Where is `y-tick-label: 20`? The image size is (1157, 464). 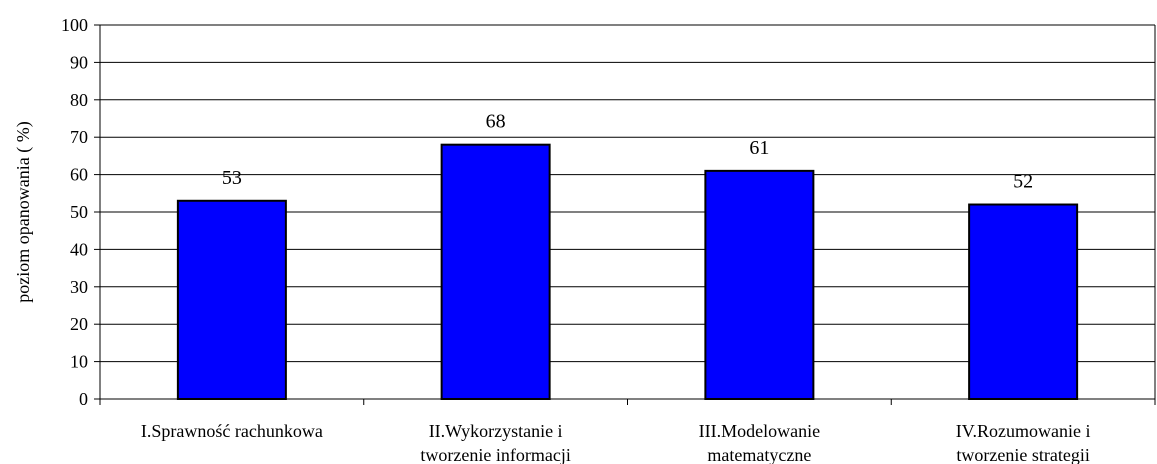 y-tick-label: 20 is located at coordinates (79, 324).